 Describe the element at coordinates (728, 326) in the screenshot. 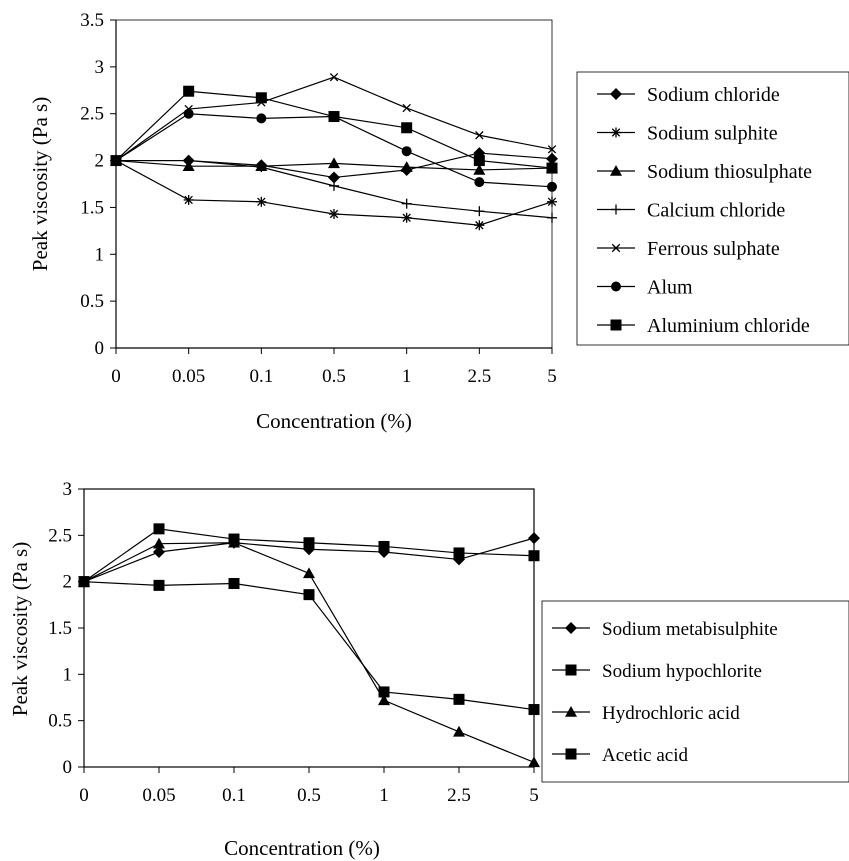

I see `legend-label: Aluminium chloride` at that location.